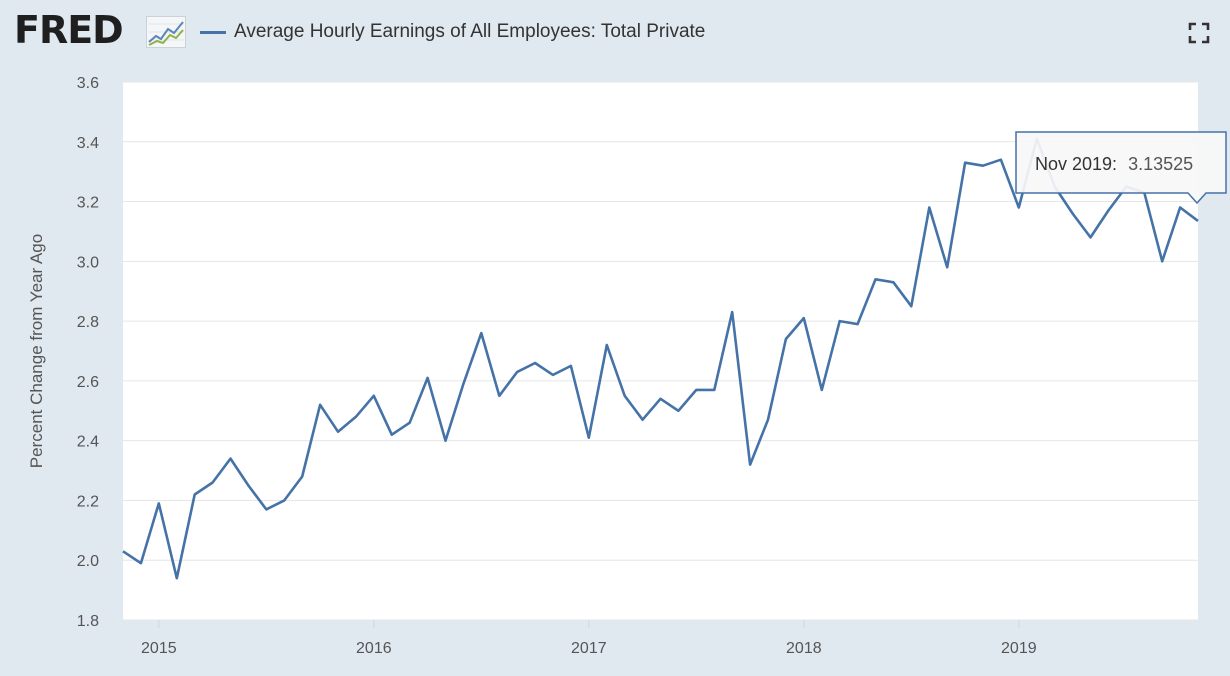 This screenshot has width=1230, height=676. What do you see at coordinates (36, 351) in the screenshot?
I see `y-axis-label: Percent Change from Year Ago` at bounding box center [36, 351].